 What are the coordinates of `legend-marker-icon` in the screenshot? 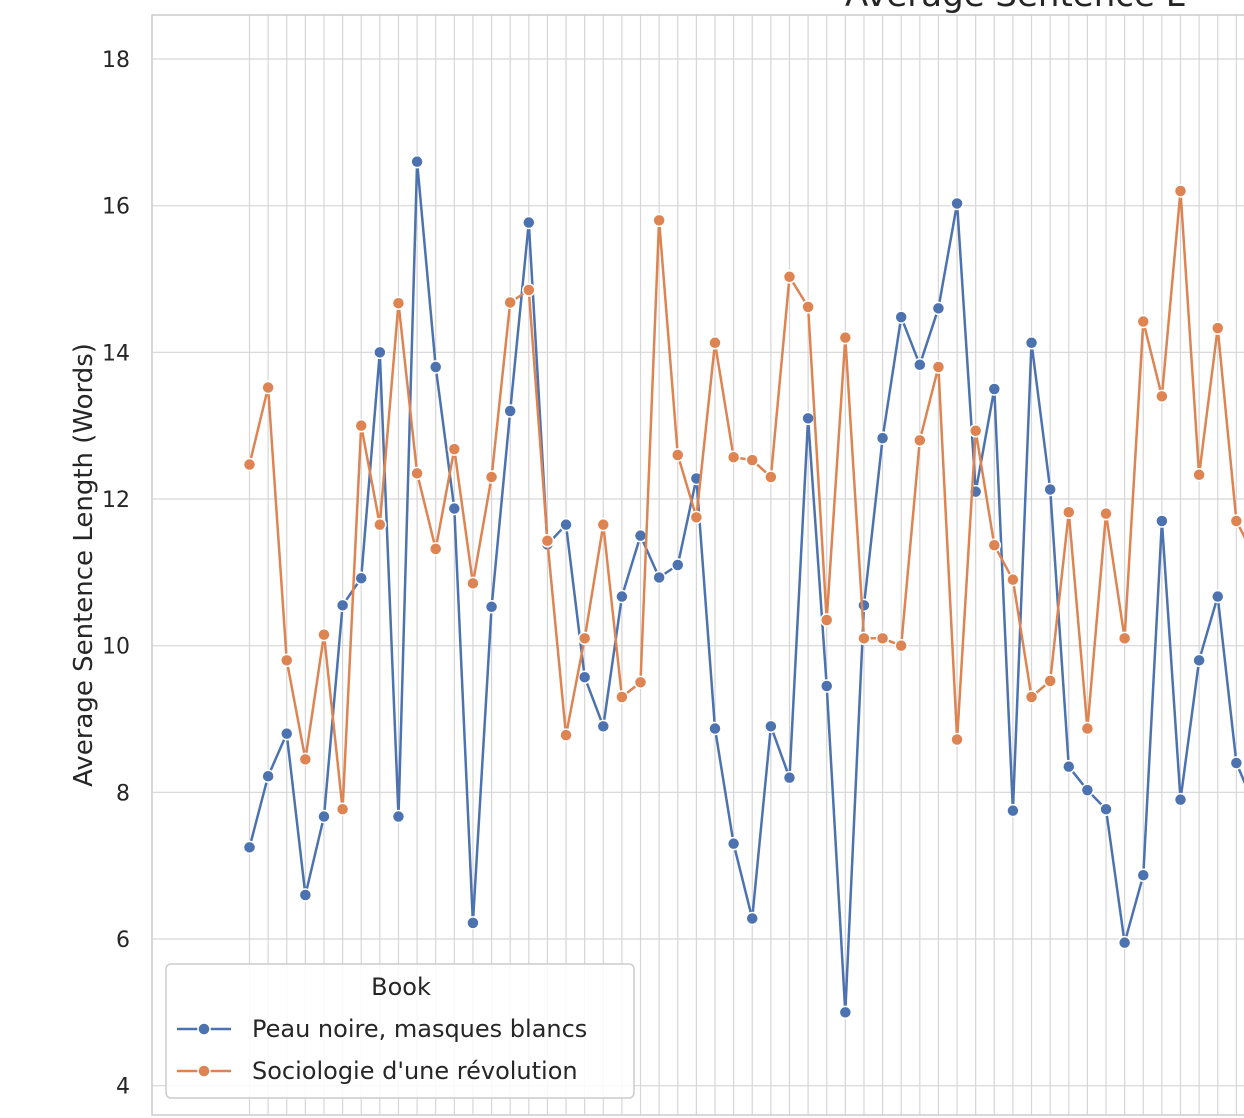 It's located at (204, 1071).